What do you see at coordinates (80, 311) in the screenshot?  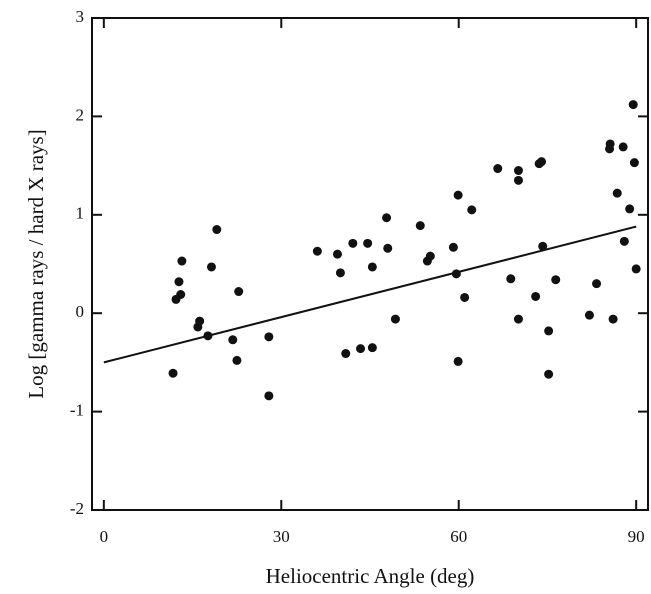 I see `y-tick-label: 0` at bounding box center [80, 311].